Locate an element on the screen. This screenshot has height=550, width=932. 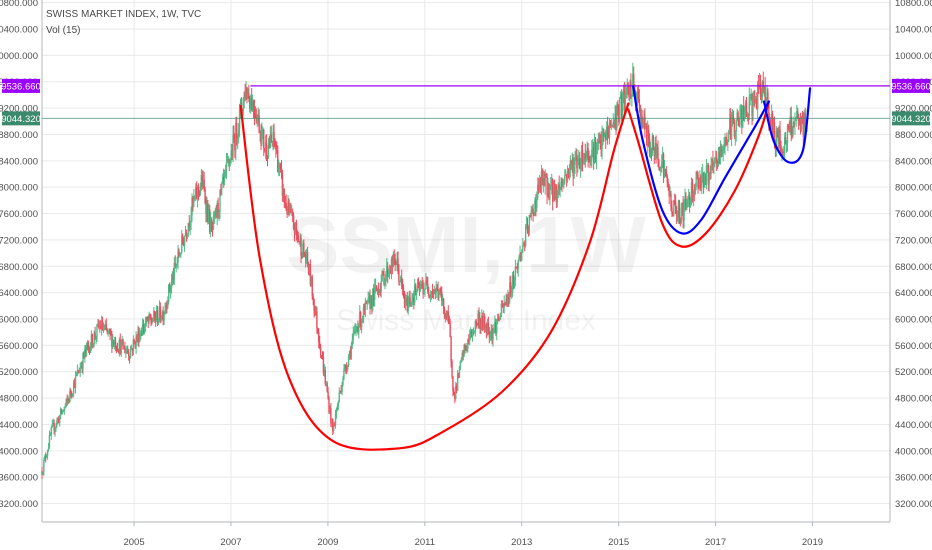
price-tag-current-left is located at coordinates (21, 118).